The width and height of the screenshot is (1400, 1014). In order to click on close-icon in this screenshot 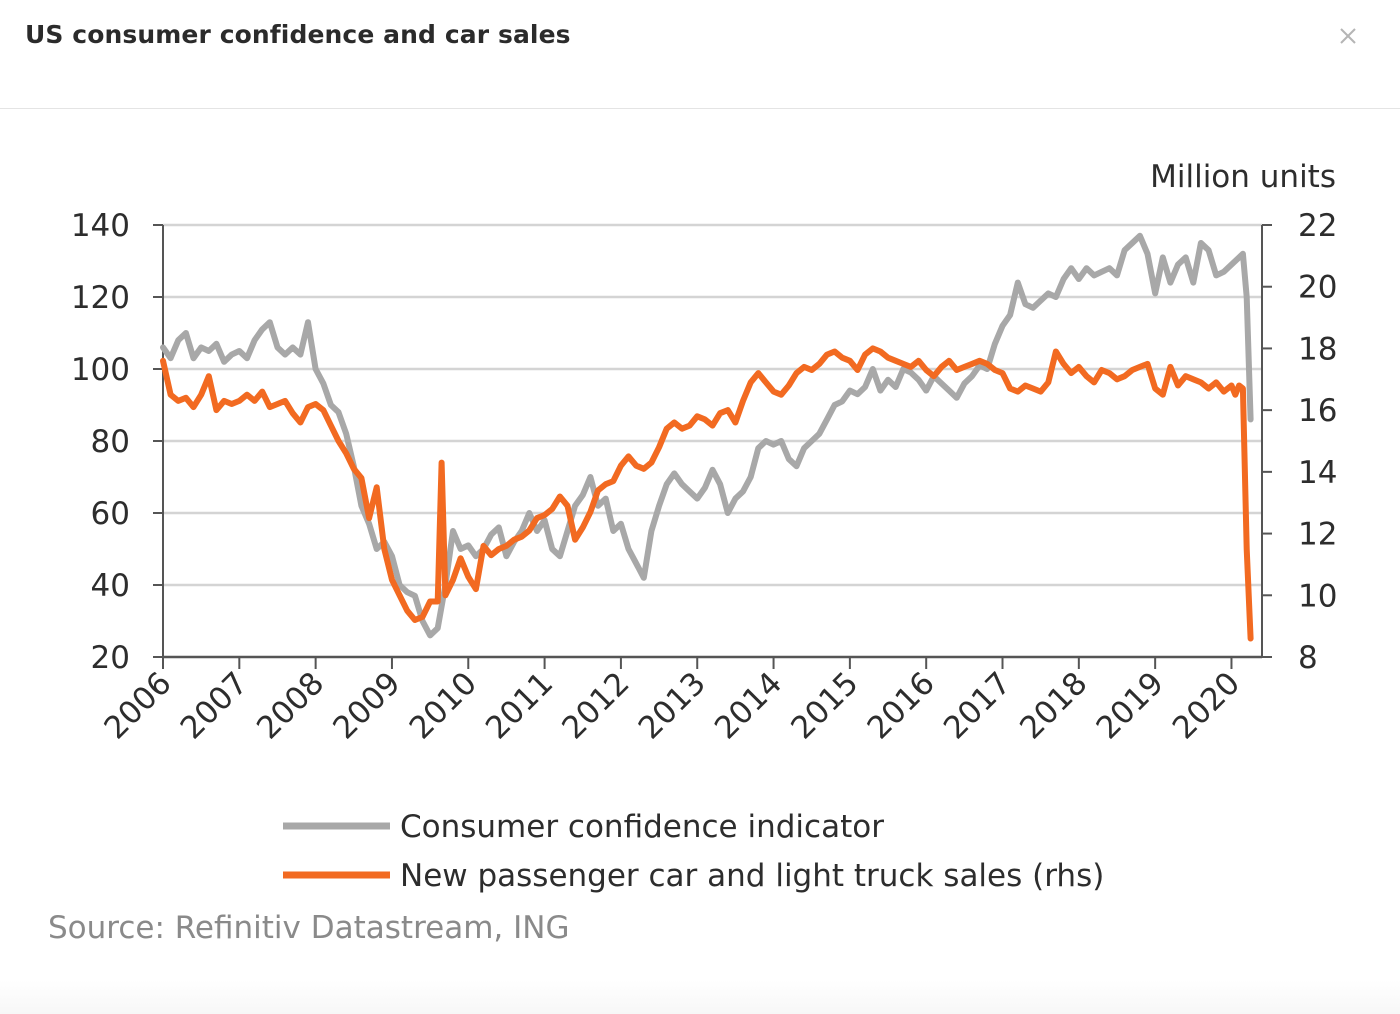, I will do `click(1348, 36)`.